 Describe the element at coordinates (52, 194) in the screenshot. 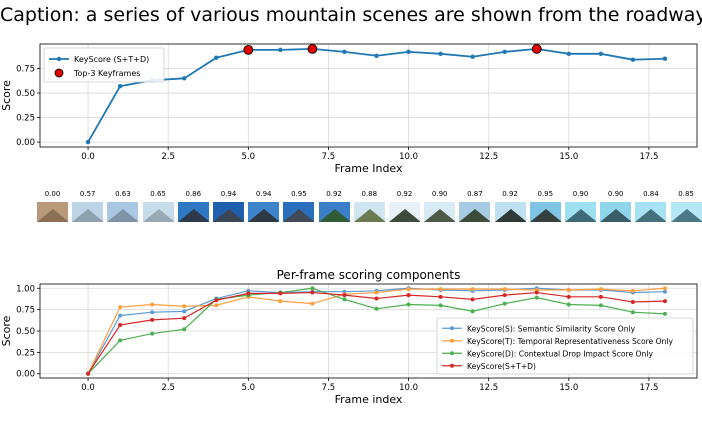

I see `thumbnail-score: 0.00` at that location.